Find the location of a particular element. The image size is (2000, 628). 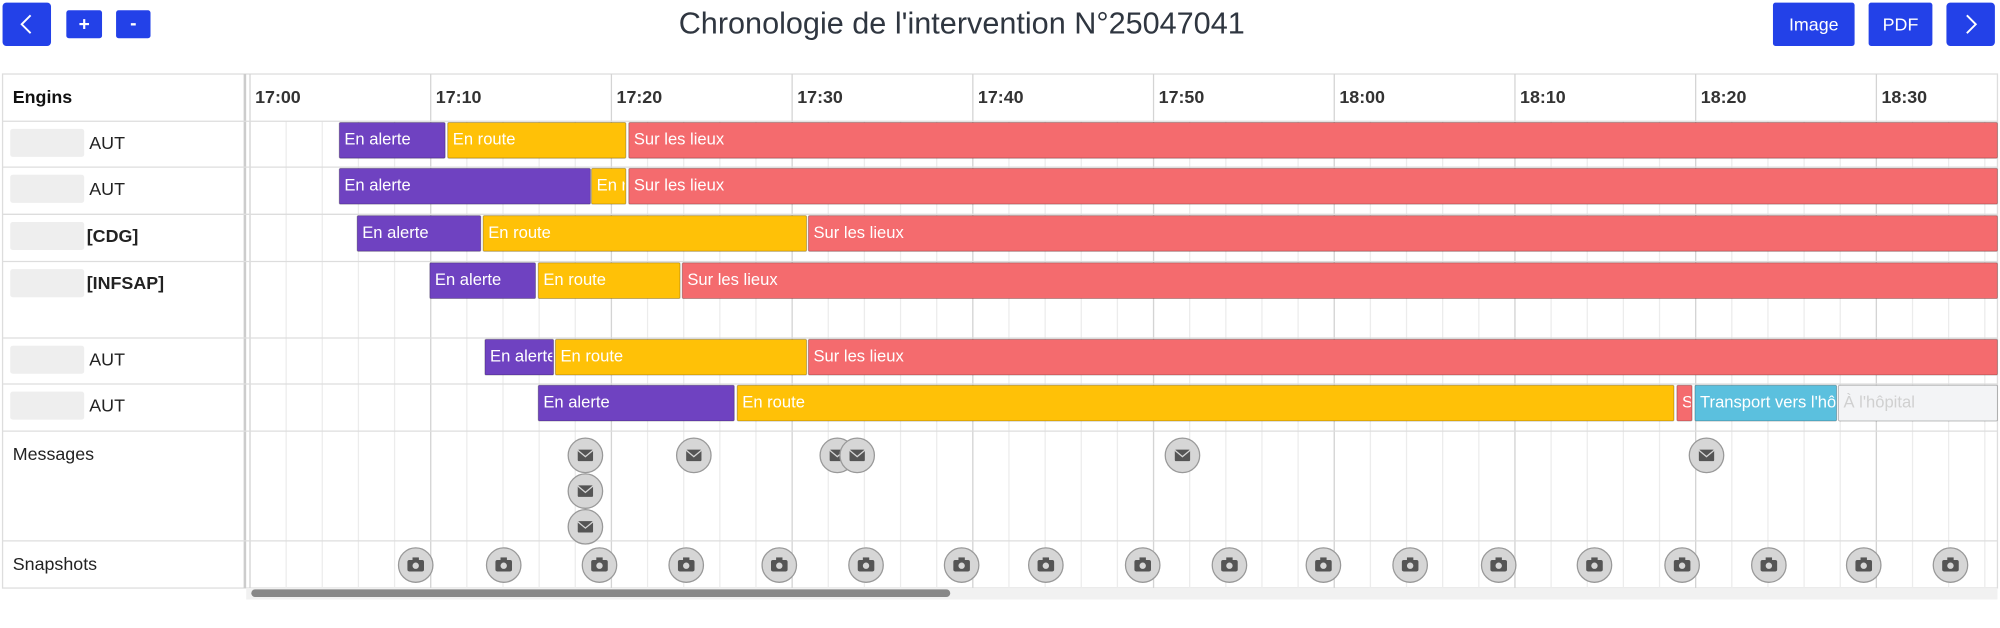

image-label: Image is located at coordinates (1814, 24).